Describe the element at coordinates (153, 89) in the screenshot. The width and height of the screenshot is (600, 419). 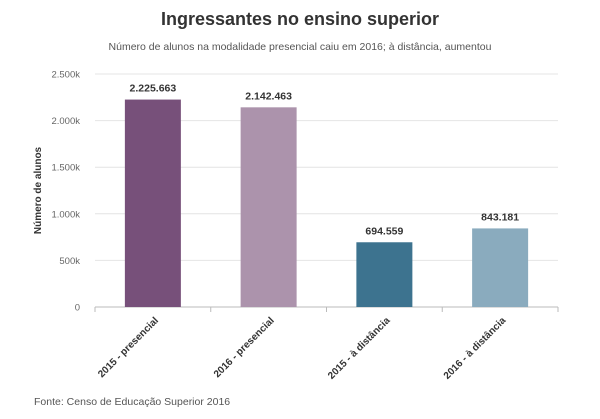
I see `data-label: 2.225.663` at that location.